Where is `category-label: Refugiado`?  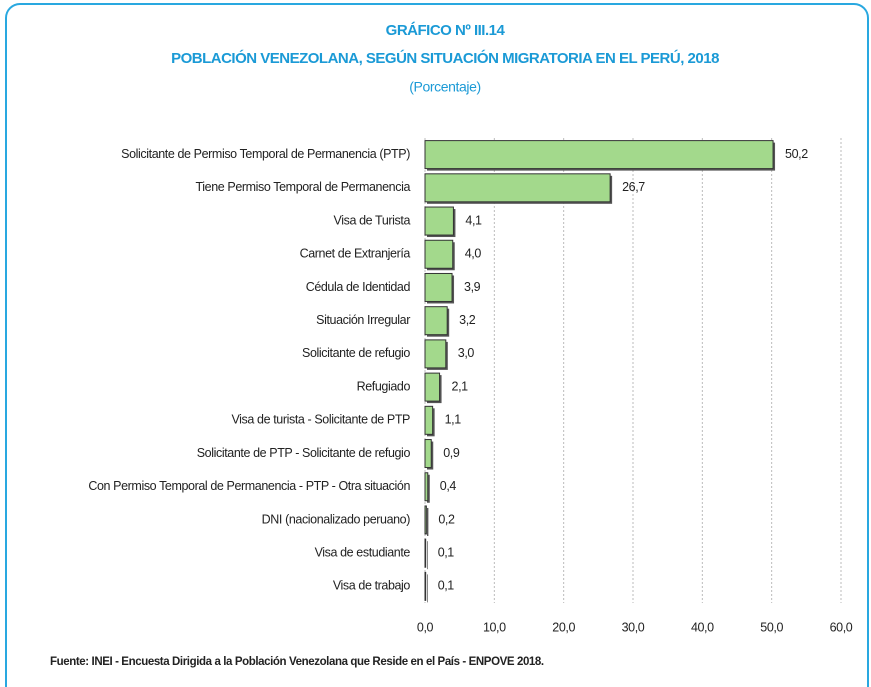 category-label: Refugiado is located at coordinates (384, 386).